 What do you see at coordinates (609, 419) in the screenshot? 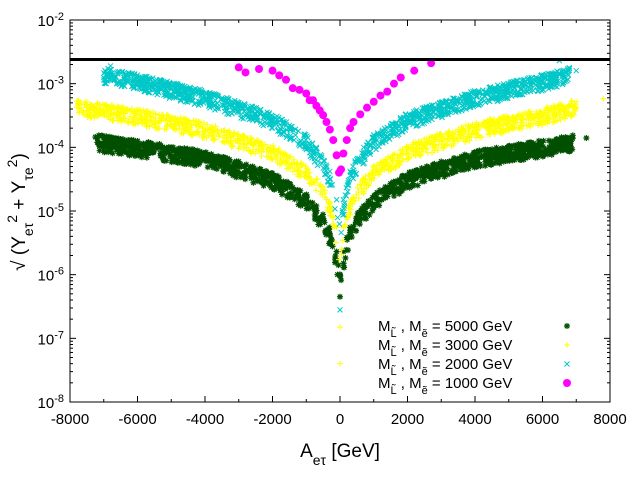
I see `x-tick-label: 8000` at bounding box center [609, 419].